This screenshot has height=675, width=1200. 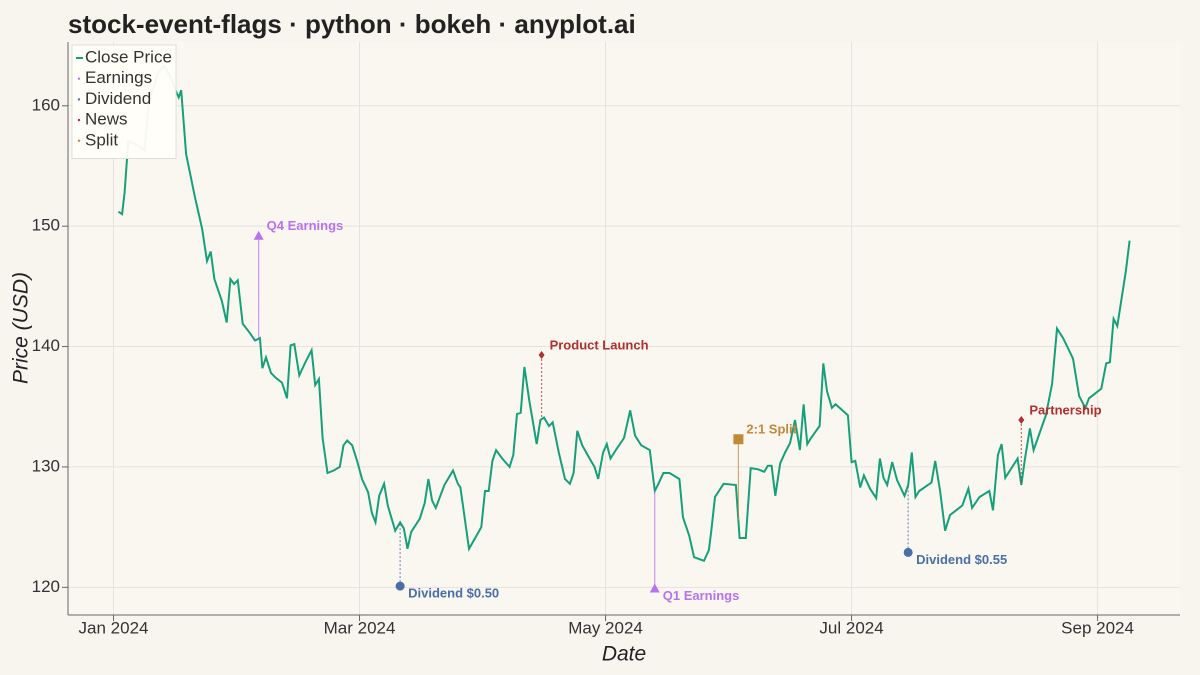 What do you see at coordinates (599, 344) in the screenshot?
I see `event-label: Product Launch` at bounding box center [599, 344].